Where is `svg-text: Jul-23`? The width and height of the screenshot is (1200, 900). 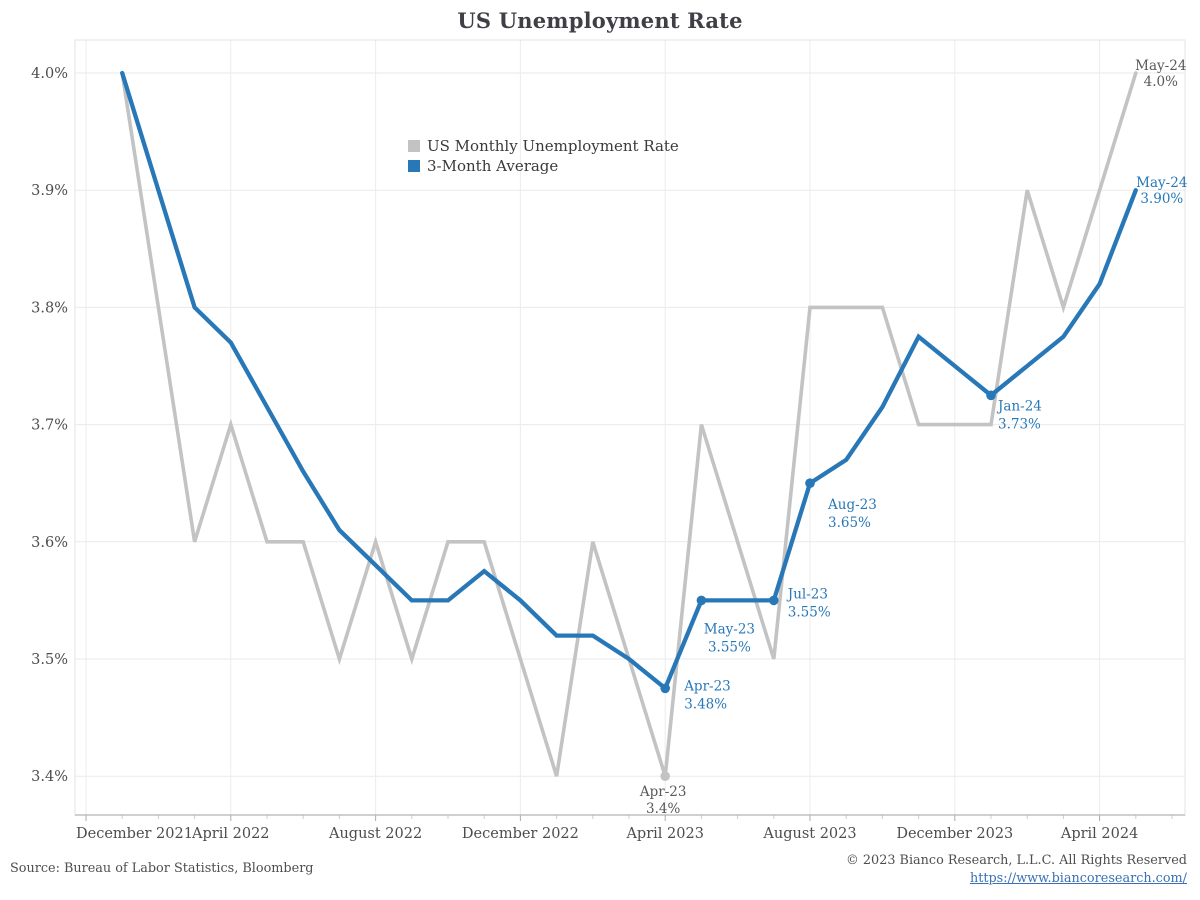
svg-text: Jul-23 is located at coordinates (807, 594).